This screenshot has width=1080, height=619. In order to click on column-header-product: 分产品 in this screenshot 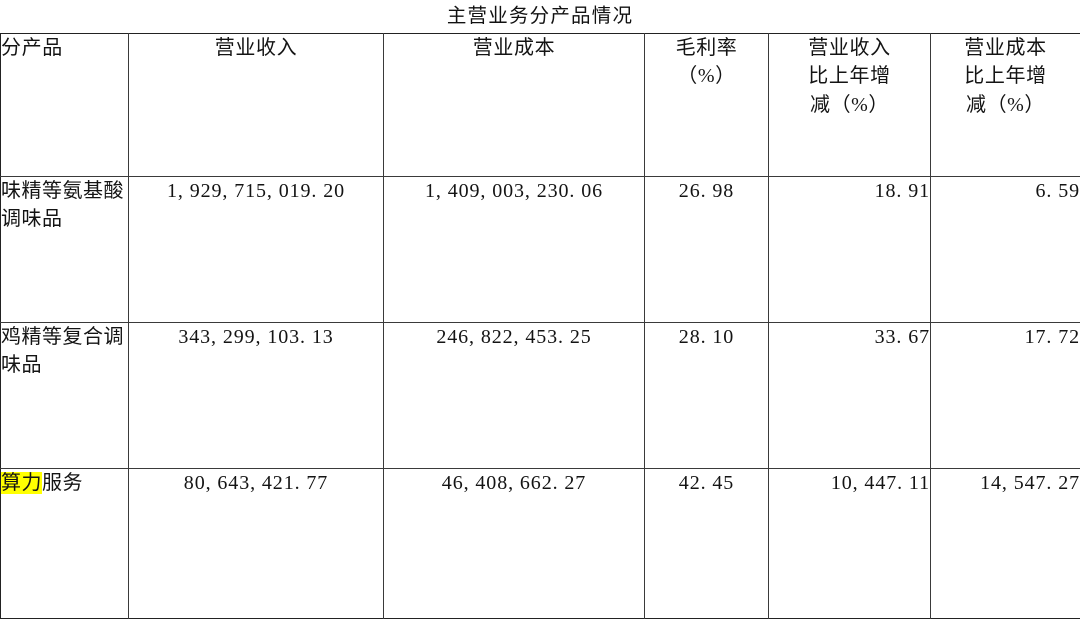, I will do `click(65, 105)`.